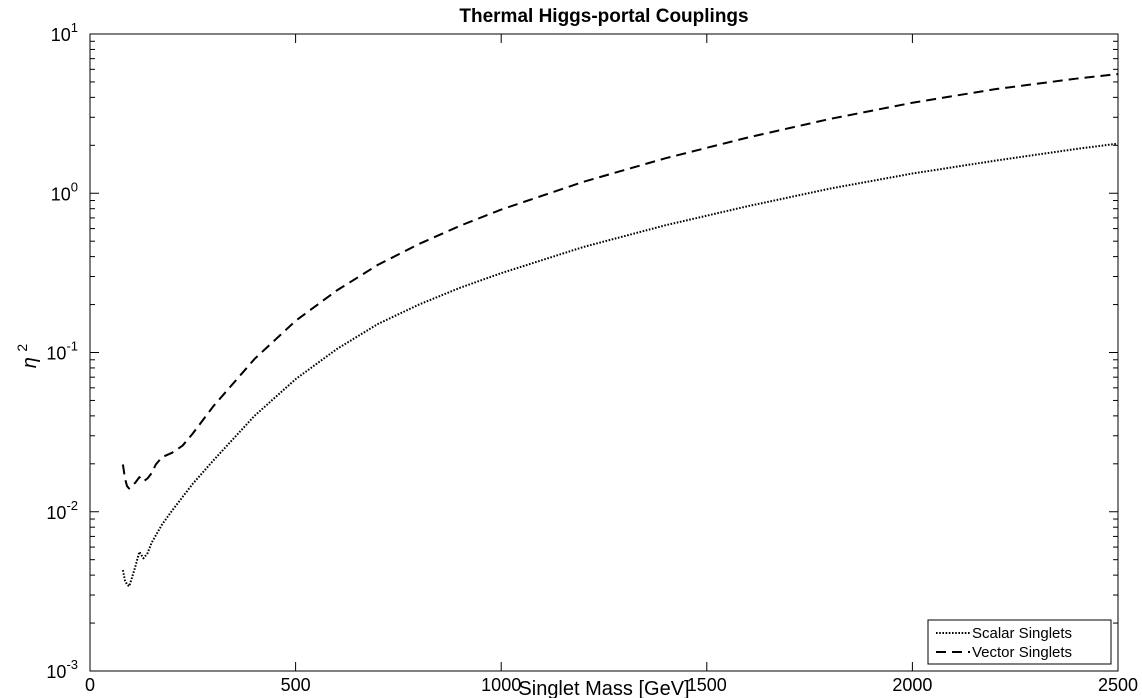 This screenshot has height=698, width=1142. Describe the element at coordinates (296, 685) in the screenshot. I see `x-tick-label: 500` at that location.